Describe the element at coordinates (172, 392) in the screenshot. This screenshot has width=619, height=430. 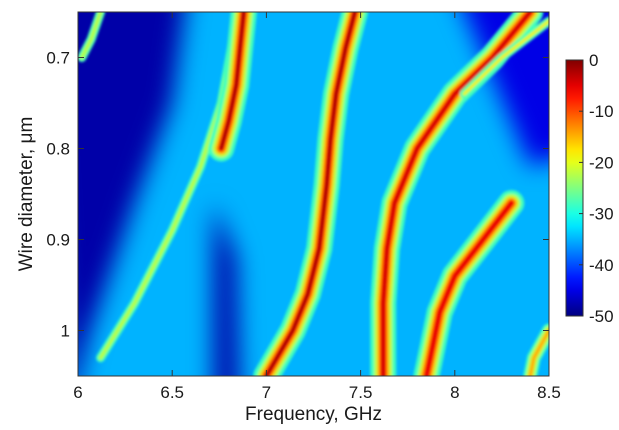
I see `x-tick-label: 6.5` at that location.